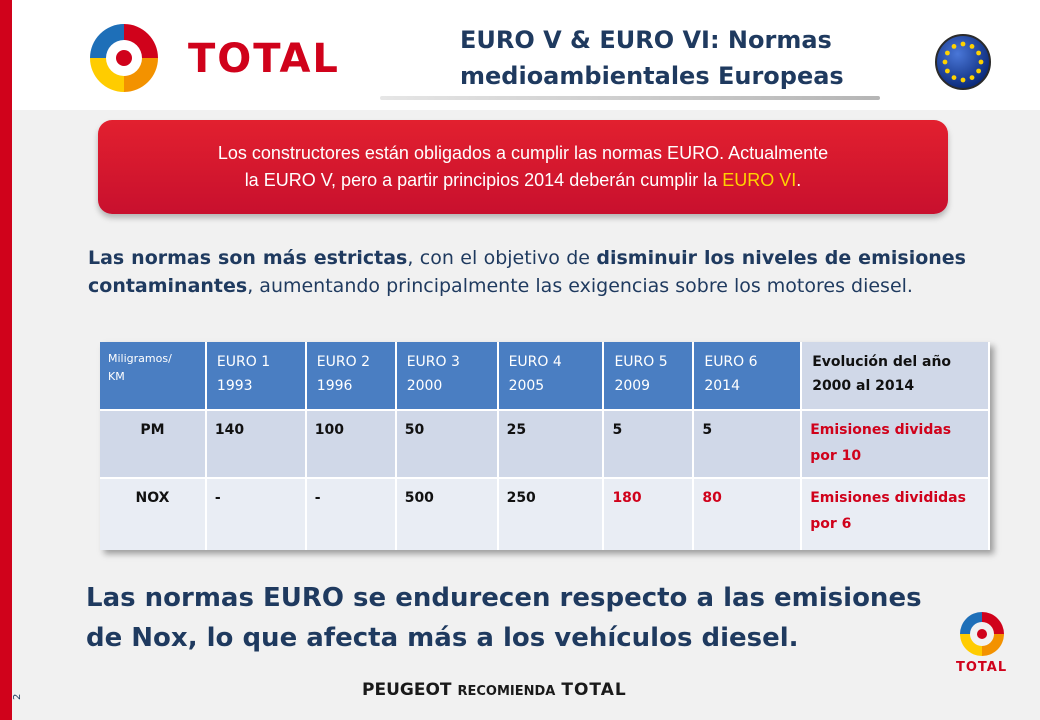 Image resolution: width=1040 pixels, height=720 pixels. Describe the element at coordinates (407, 690) in the screenshot. I see `footer-part-1: PEUGEOT` at that location.